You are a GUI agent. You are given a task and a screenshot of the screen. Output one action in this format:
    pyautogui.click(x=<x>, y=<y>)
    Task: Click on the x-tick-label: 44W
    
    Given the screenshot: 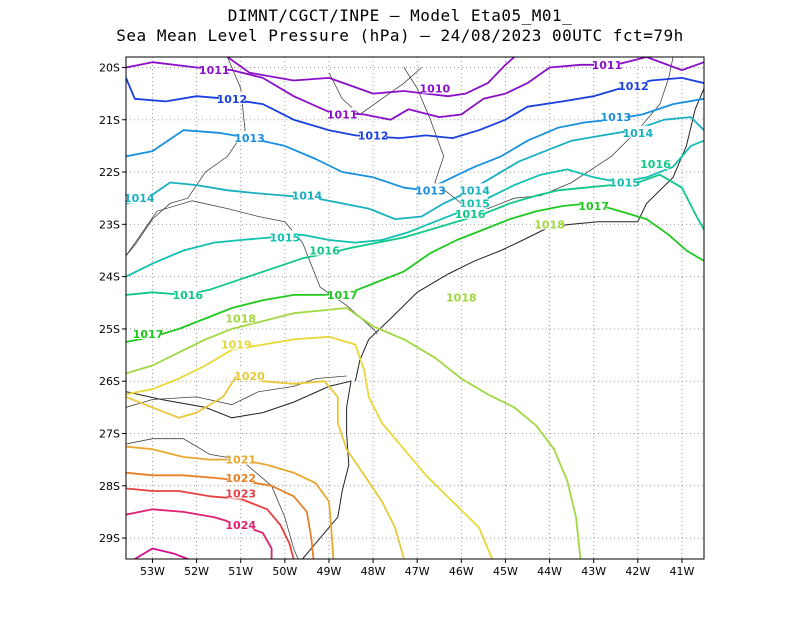 What is the action you would take?
    pyautogui.click(x=549, y=571)
    